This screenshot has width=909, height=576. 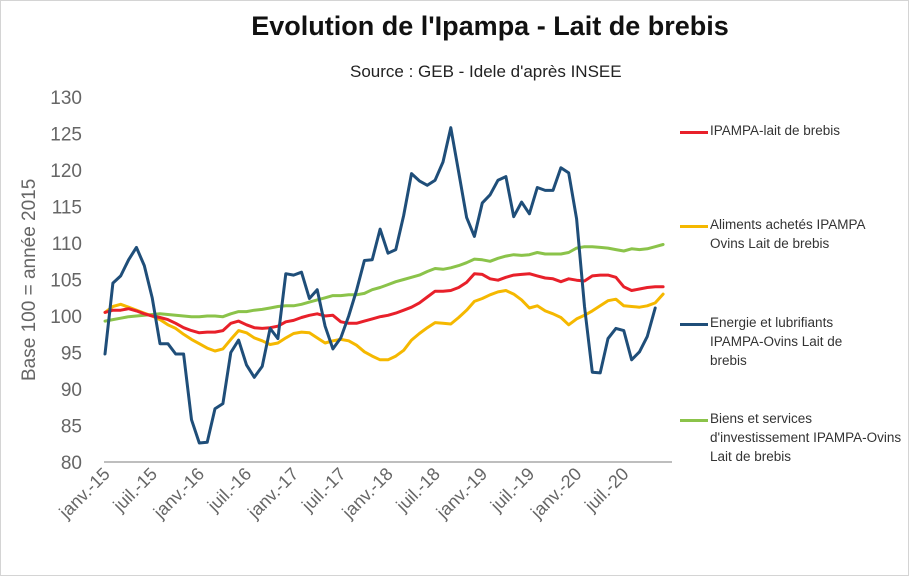 What do you see at coordinates (272, 493) in the screenshot?
I see `x-tick-label: janv.-17` at bounding box center [272, 493].